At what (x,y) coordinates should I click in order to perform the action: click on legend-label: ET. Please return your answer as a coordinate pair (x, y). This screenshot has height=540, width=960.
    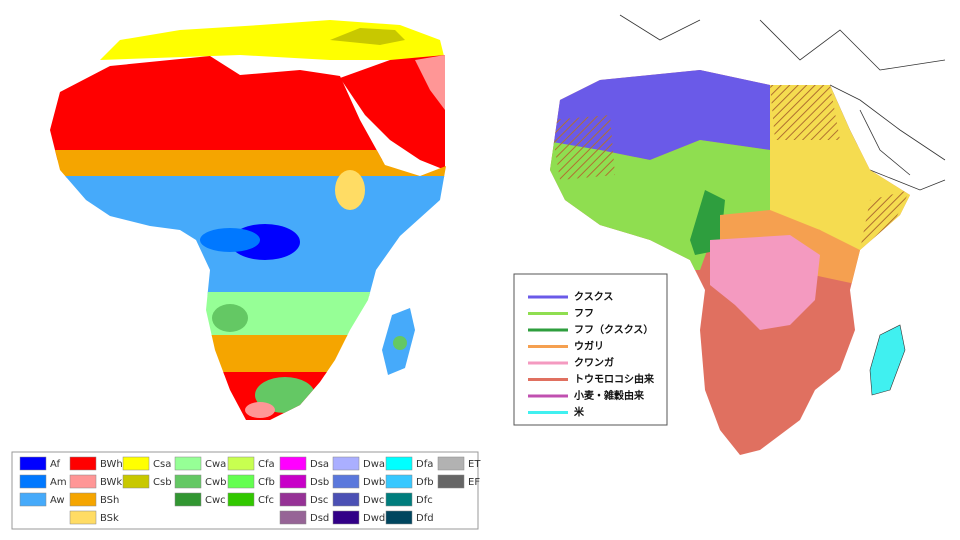
    Looking at the image, I should click on (474, 464).